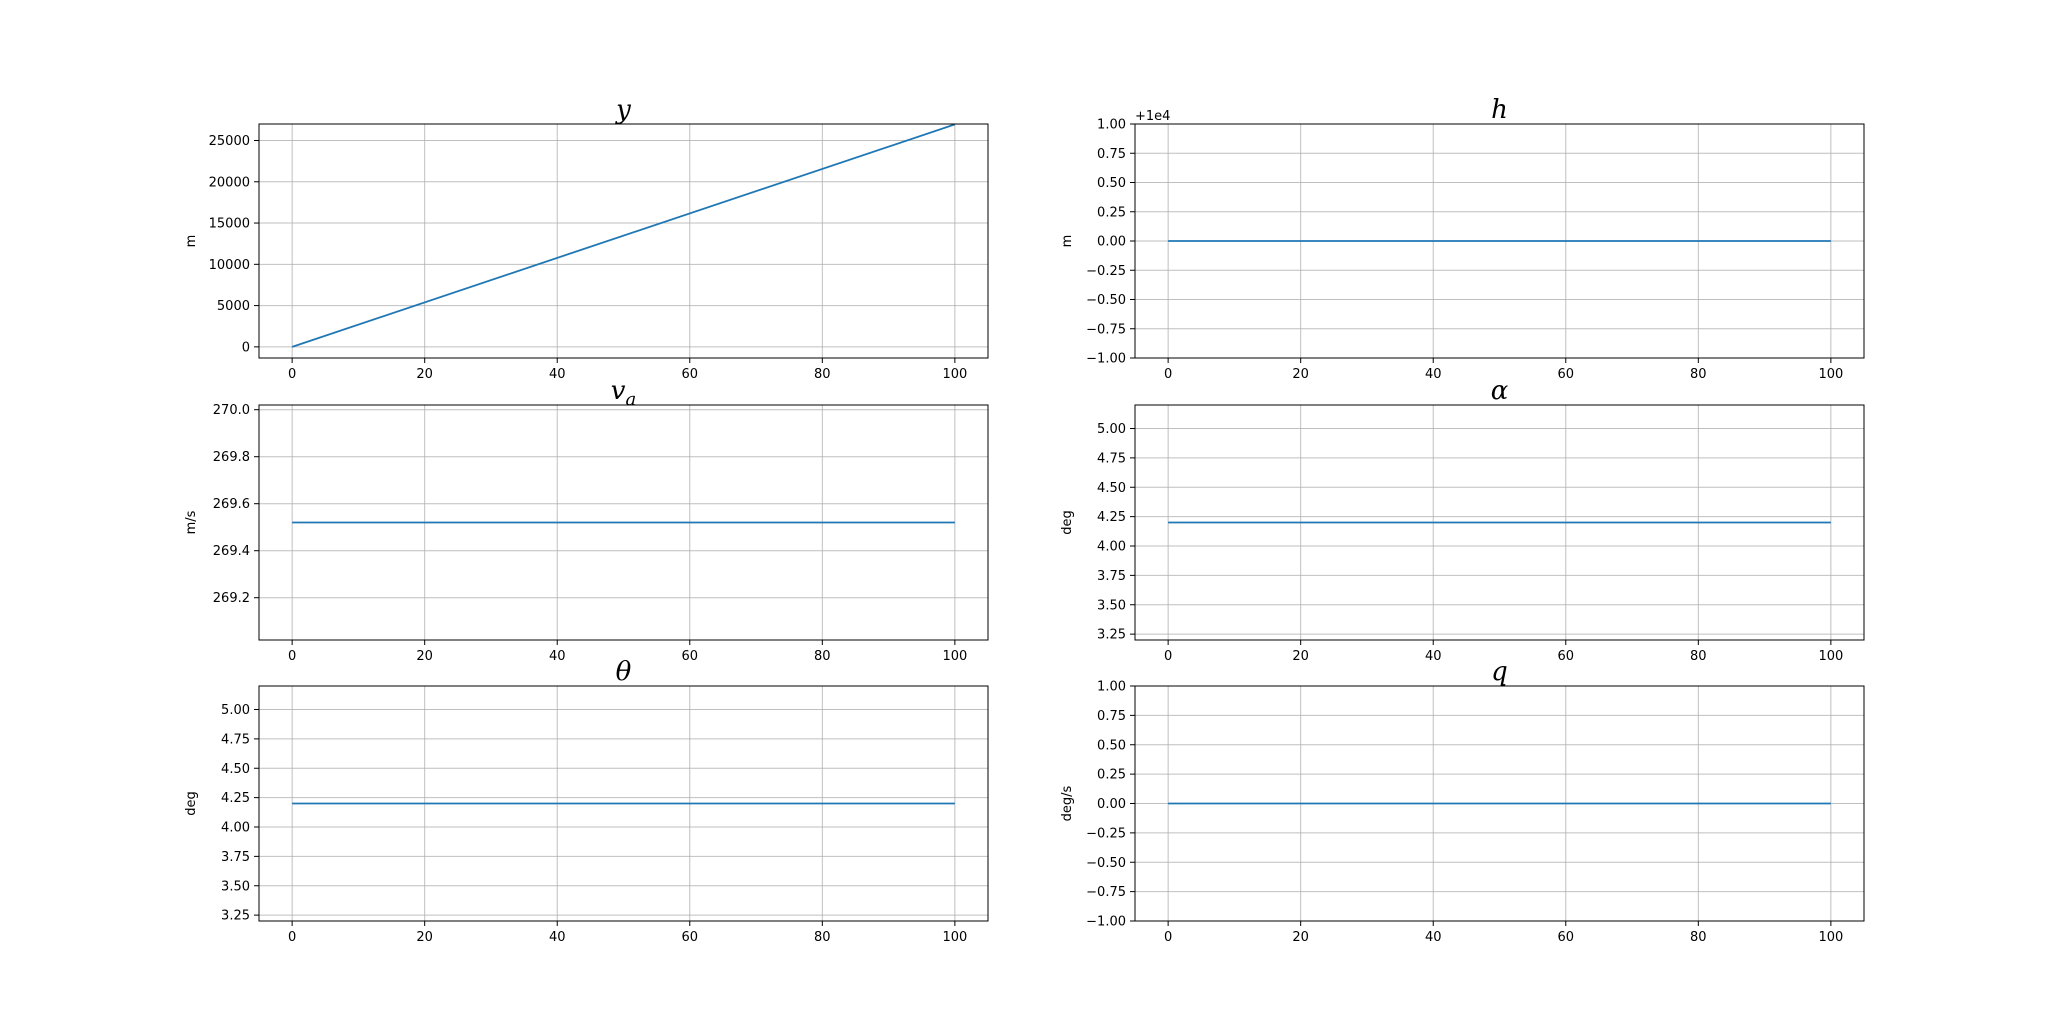  Describe the element at coordinates (229, 265) in the screenshot. I see `y-tick-label: 10000` at that location.